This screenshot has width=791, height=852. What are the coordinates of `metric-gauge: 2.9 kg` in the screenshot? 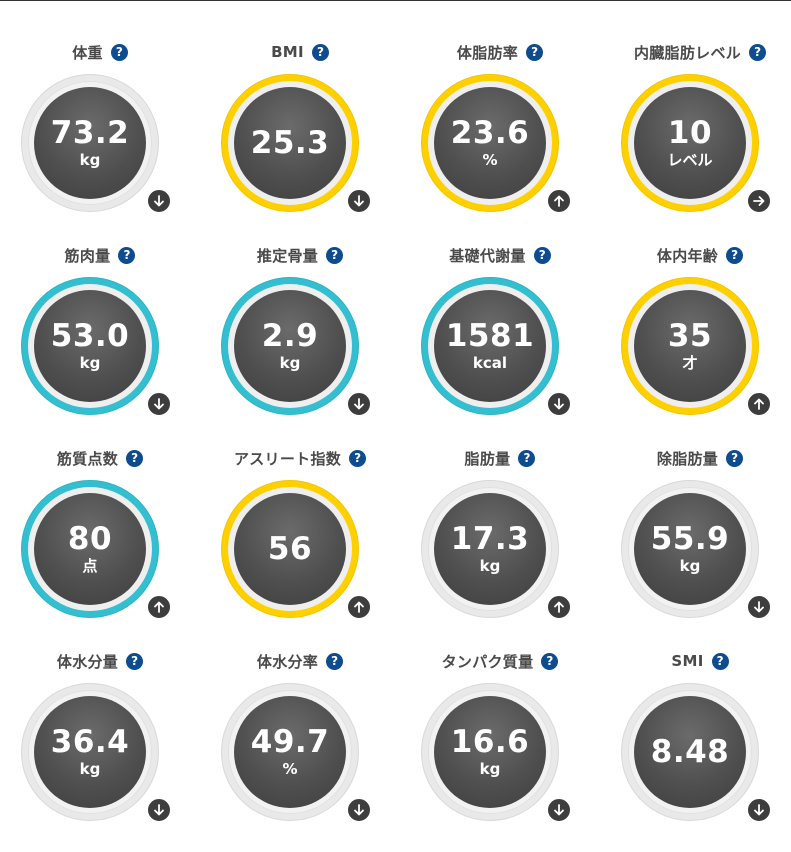 It's located at (290, 346).